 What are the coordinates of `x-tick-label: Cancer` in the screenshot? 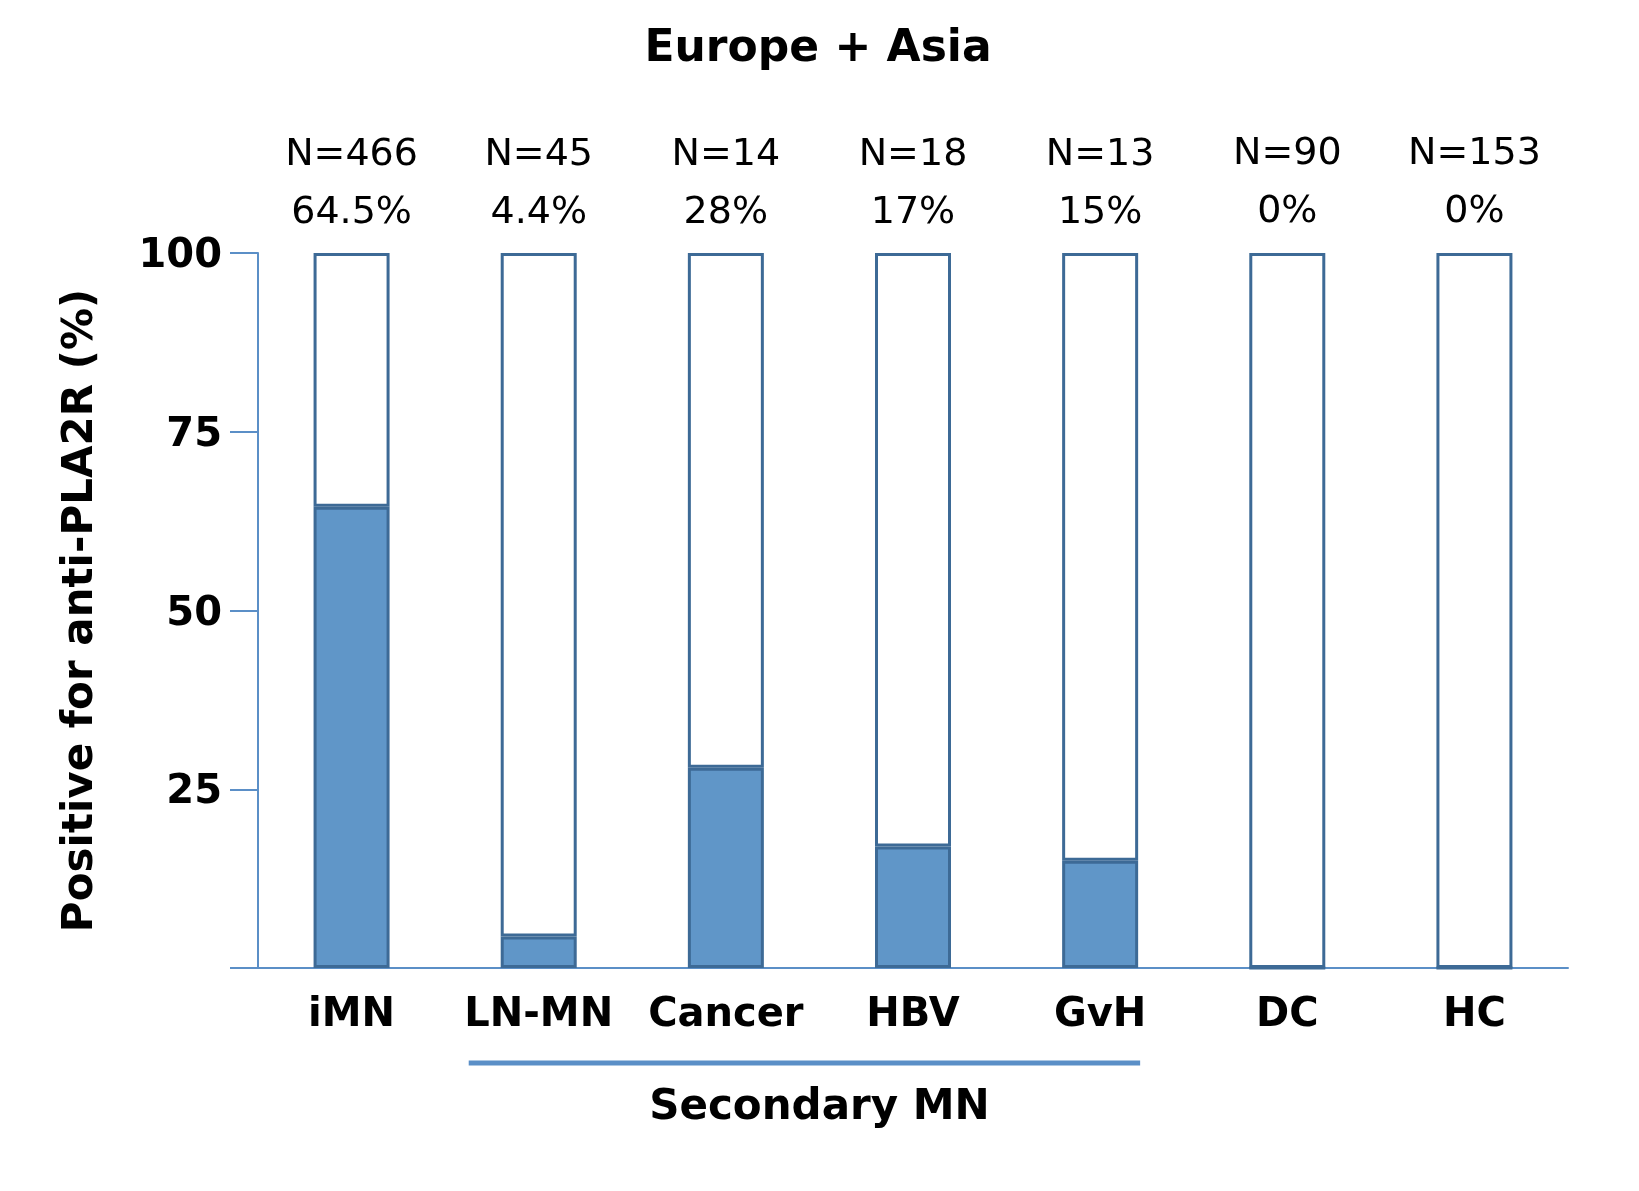 It's located at (726, 1012).